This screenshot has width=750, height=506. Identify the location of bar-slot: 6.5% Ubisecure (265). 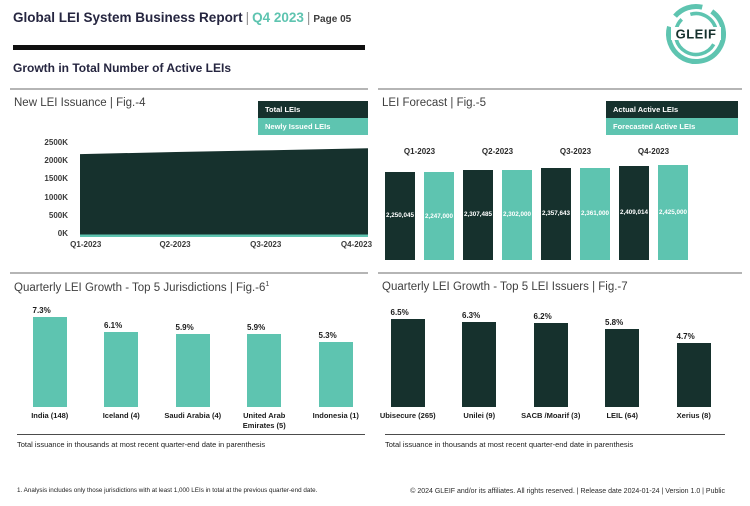
(408, 364).